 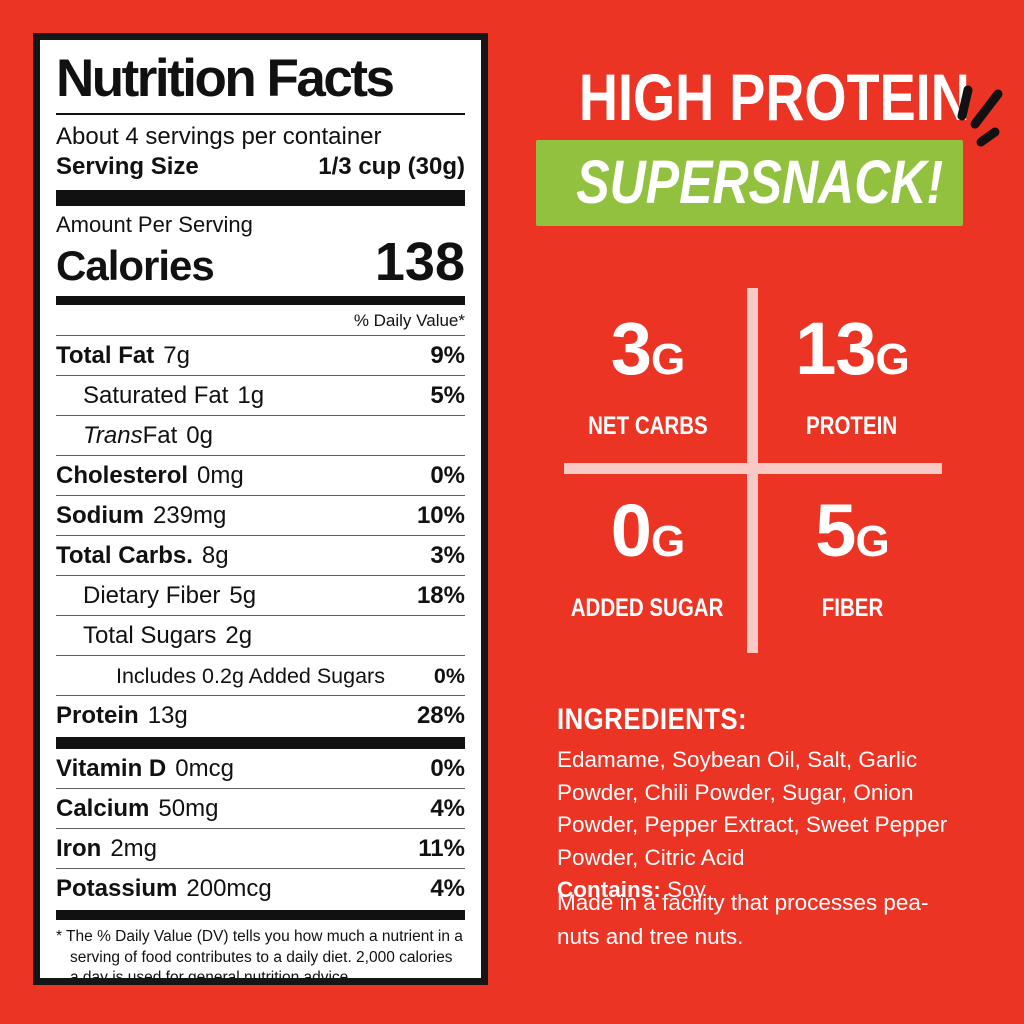 I want to click on calories-row: Calories 138, so click(x=260, y=262).